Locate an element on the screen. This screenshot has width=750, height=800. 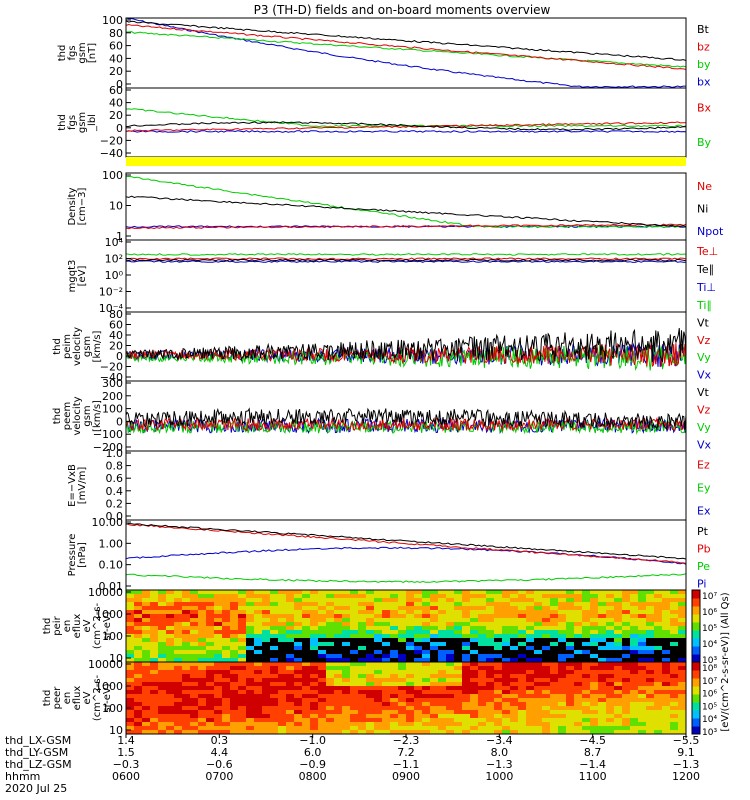
series-line is located at coordinates (406, 118).